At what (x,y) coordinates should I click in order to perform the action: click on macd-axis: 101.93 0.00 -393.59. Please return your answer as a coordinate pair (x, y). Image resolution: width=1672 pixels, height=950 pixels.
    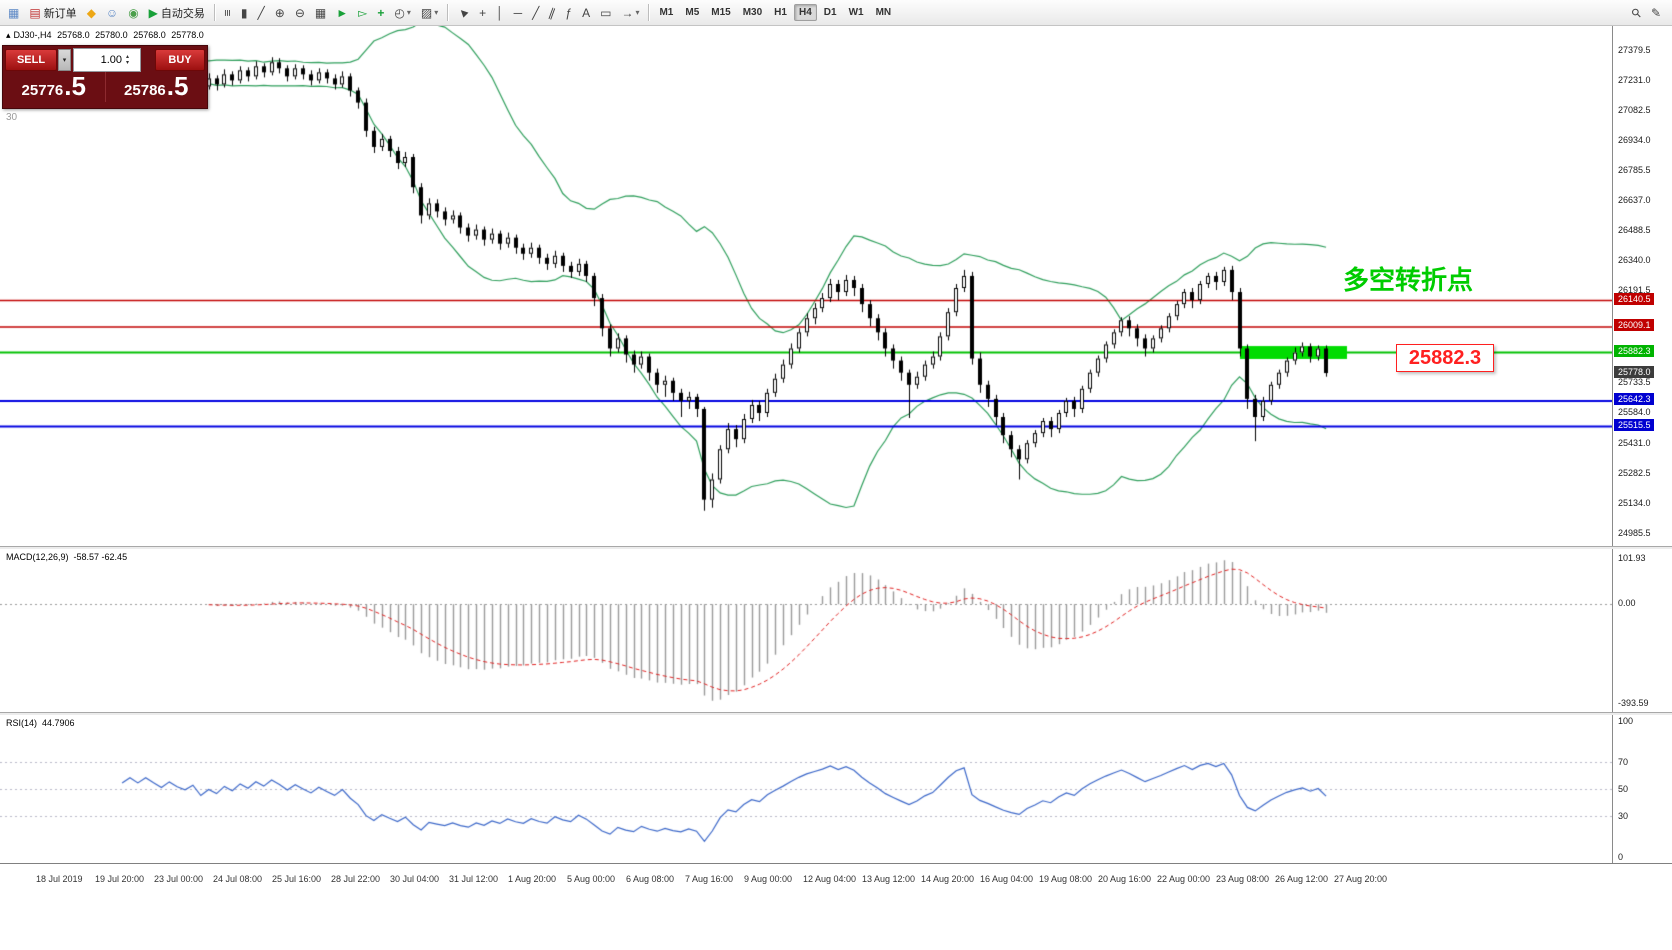
    Looking at the image, I should click on (1642, 630).